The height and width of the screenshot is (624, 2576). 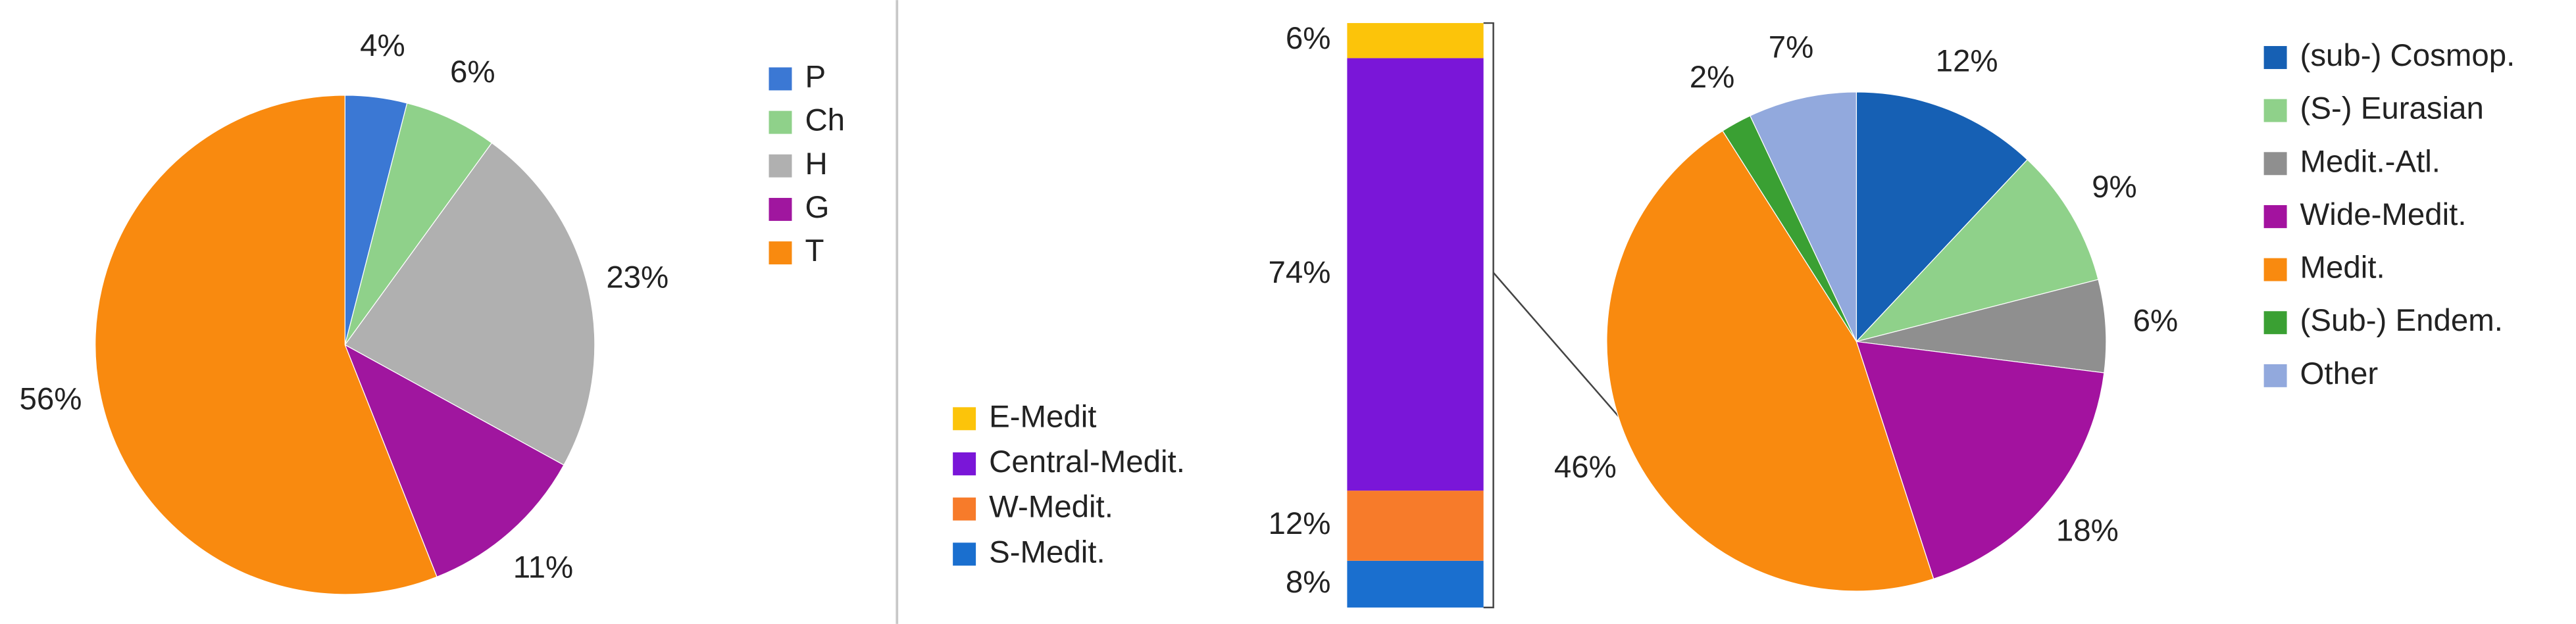 What do you see at coordinates (2401, 320) in the screenshot?
I see `legend-label: (Sub-) Endem.` at bounding box center [2401, 320].